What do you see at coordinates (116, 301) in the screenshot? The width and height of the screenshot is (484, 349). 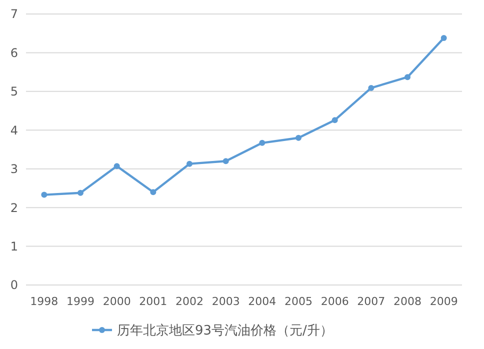 I see `x-tick-label: 2000` at bounding box center [116, 301].